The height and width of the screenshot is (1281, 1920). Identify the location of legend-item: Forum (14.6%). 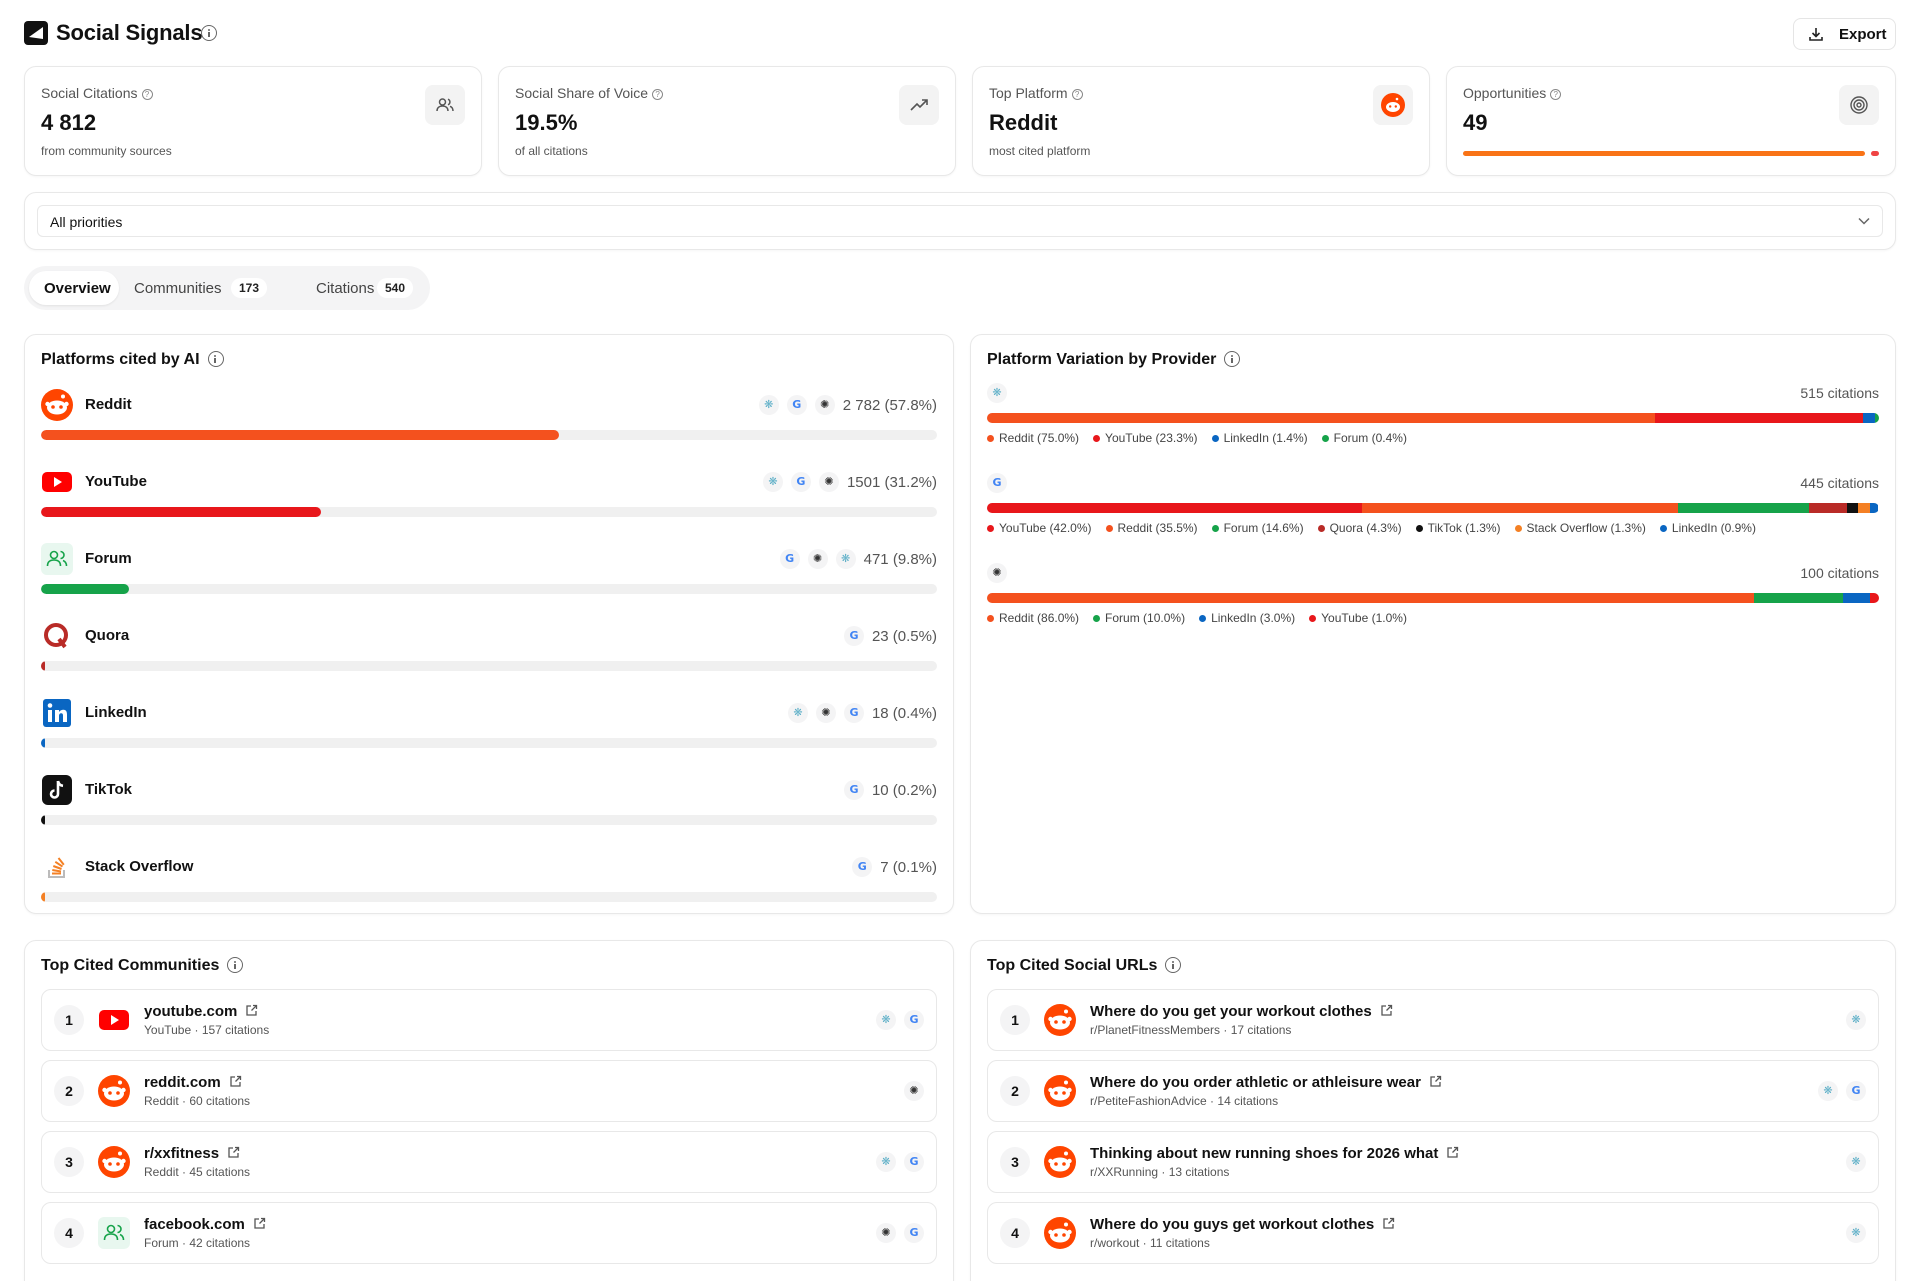
(1257, 528).